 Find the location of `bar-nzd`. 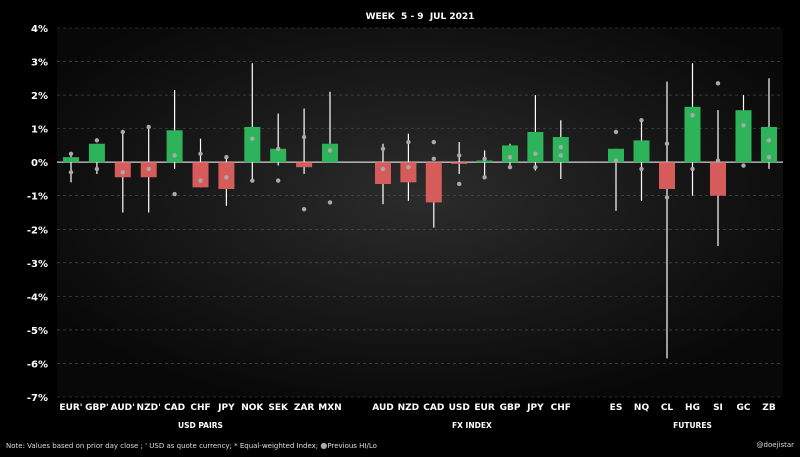

bar-nzd is located at coordinates (408, 172).